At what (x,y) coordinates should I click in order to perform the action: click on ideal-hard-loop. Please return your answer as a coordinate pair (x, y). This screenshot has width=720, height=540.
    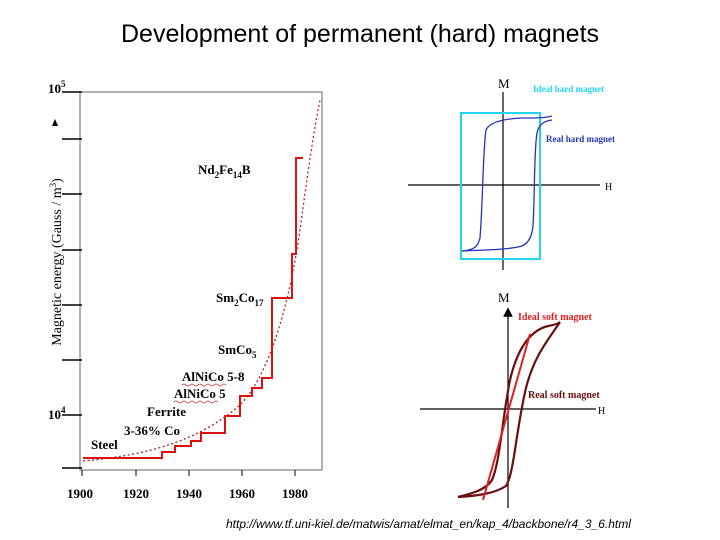
    Looking at the image, I should click on (500, 186).